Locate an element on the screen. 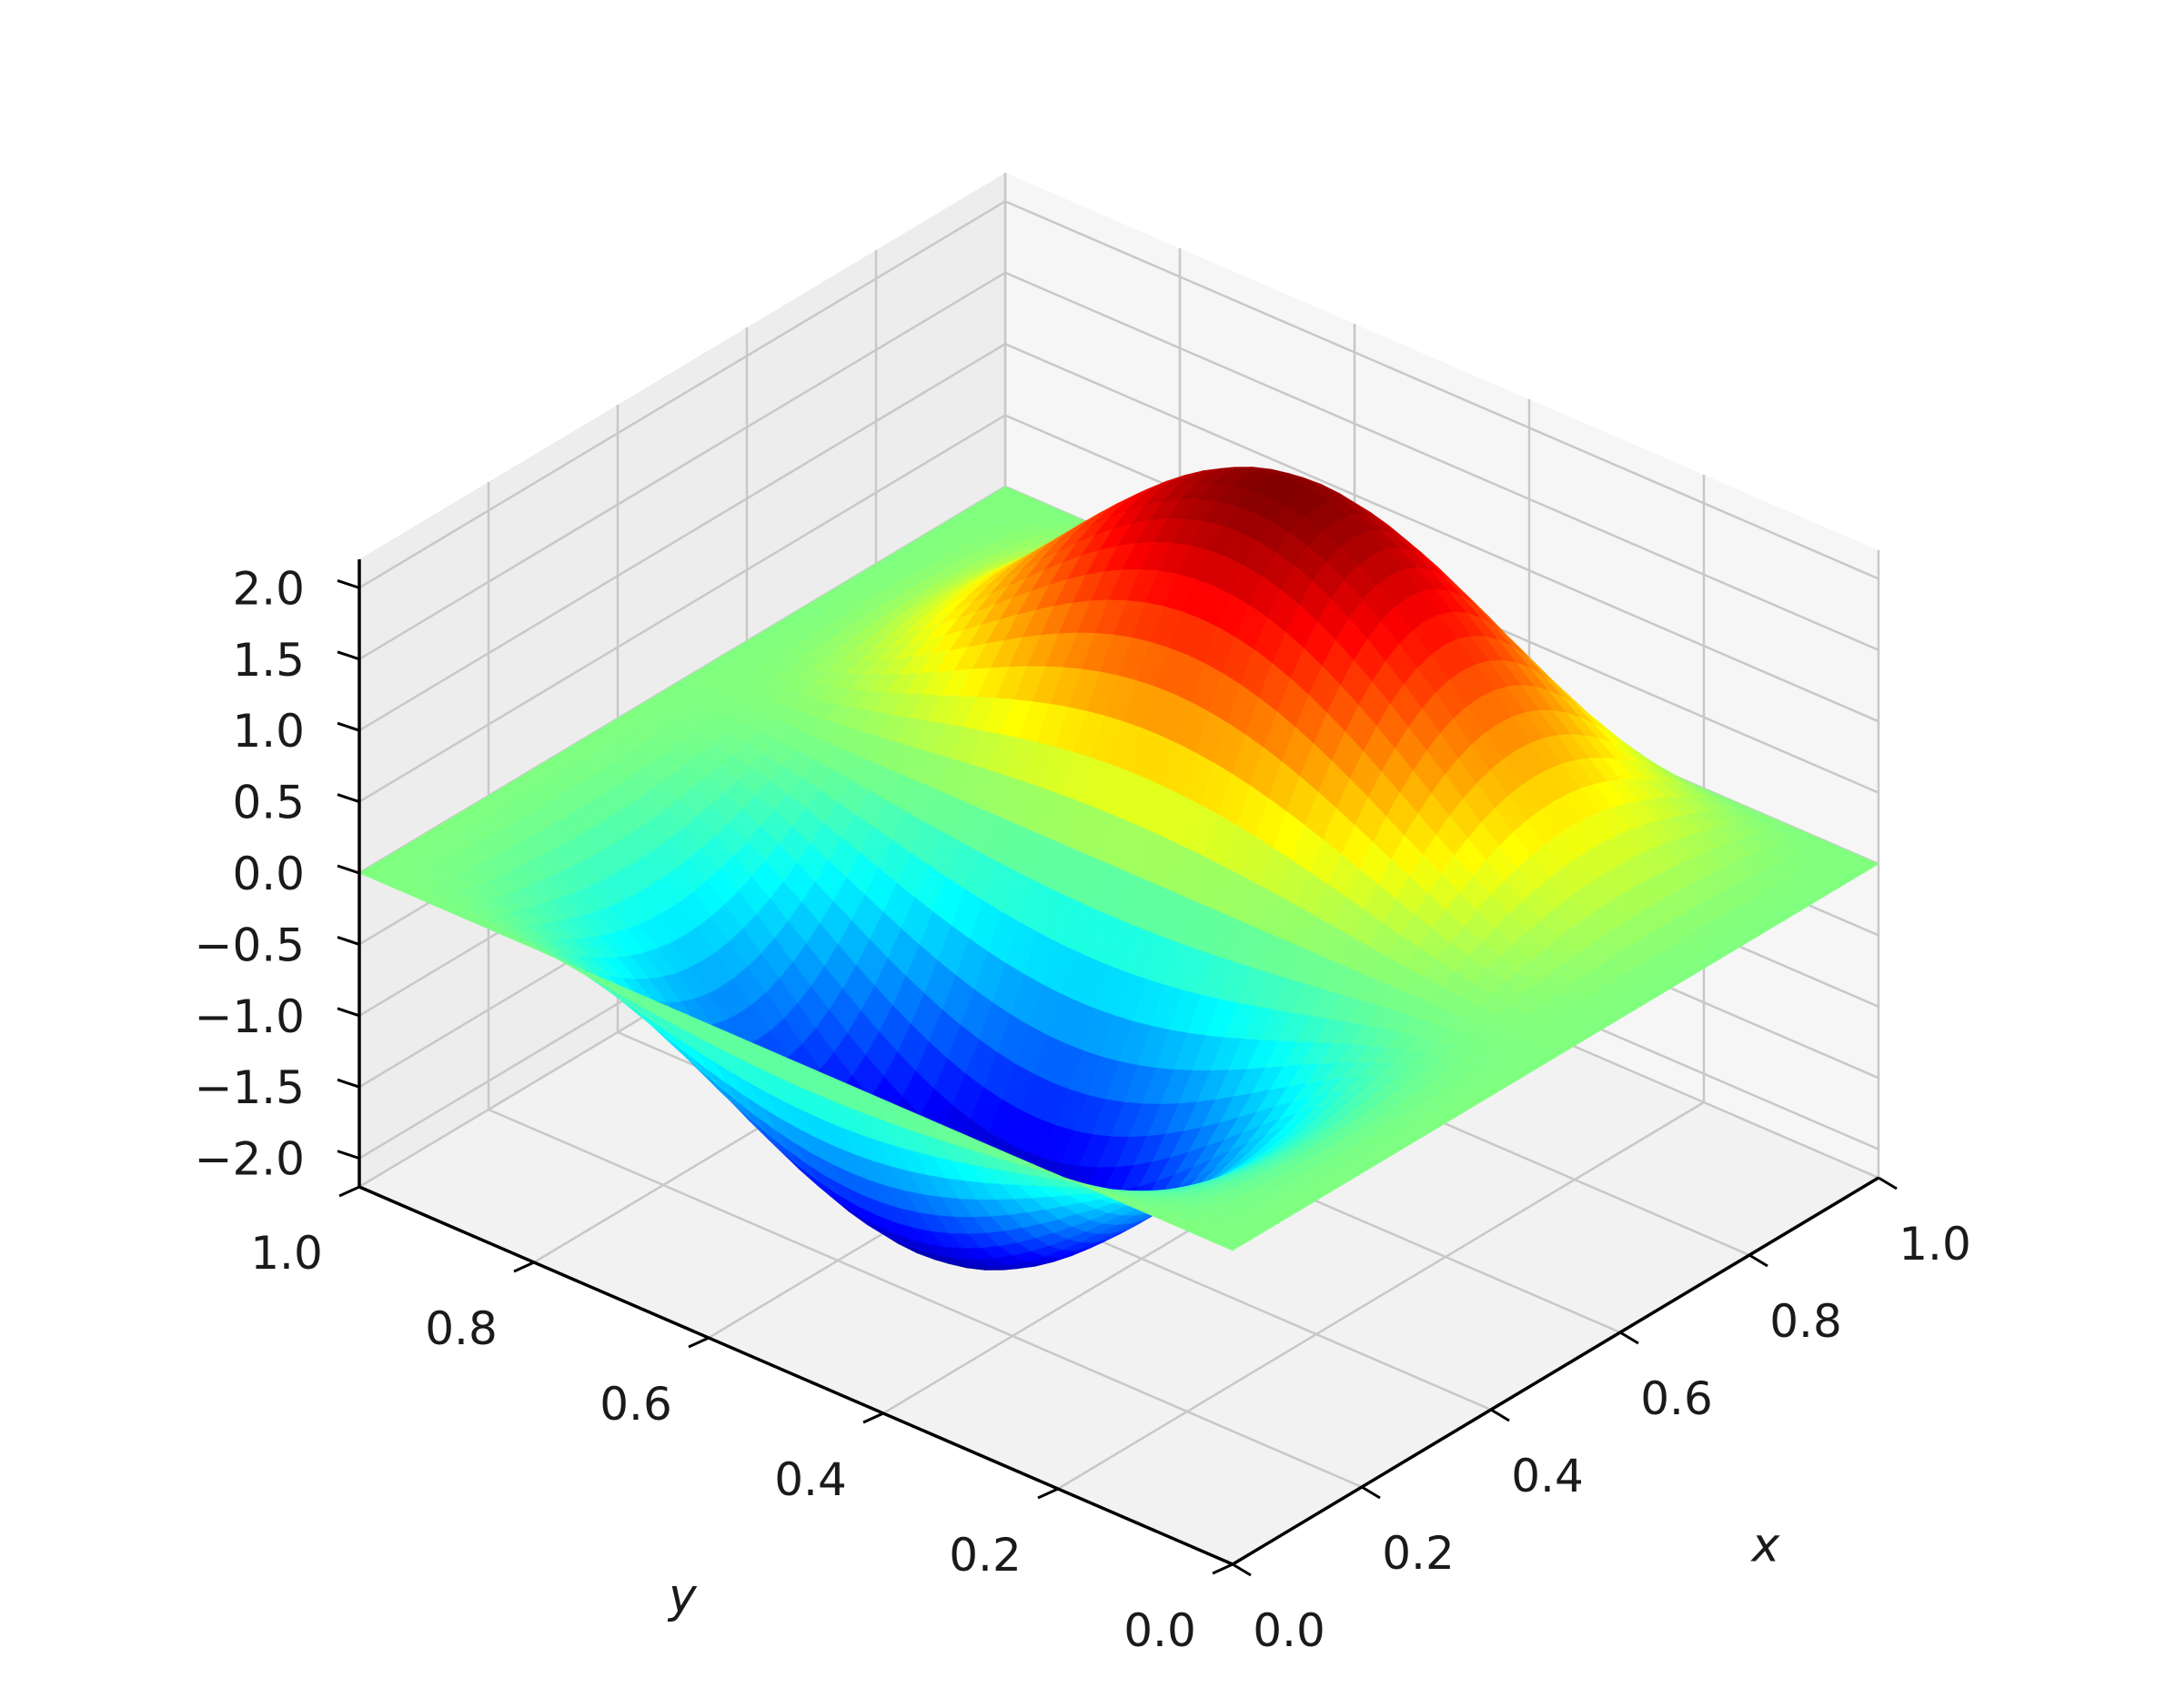 Image resolution: width=2176 pixels, height=1708 pixels. y-tick-label: 0.4 is located at coordinates (811, 1479).